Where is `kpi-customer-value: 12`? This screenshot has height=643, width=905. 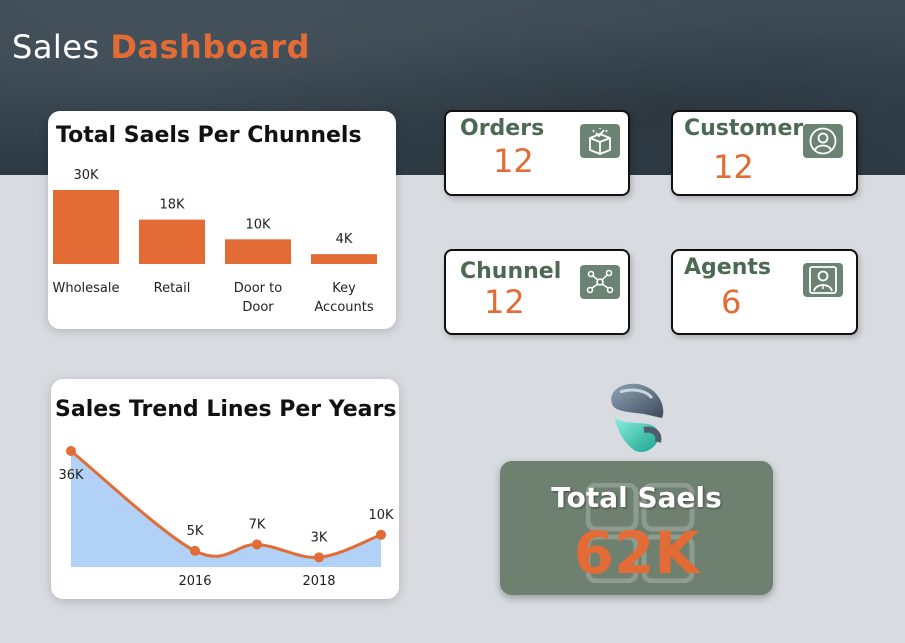
kpi-customer-value: 12 is located at coordinates (733, 167).